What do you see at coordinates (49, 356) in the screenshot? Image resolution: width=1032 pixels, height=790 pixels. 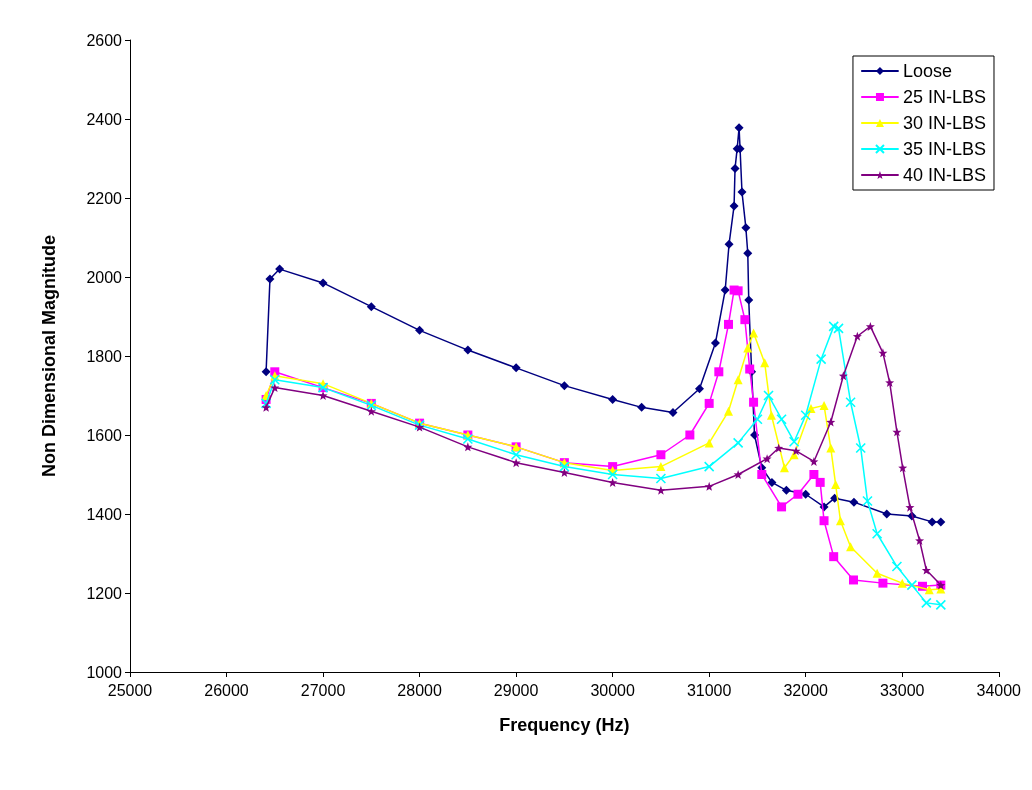 I see `y-axis-title: Non Dimensional Magnitude` at bounding box center [49, 356].